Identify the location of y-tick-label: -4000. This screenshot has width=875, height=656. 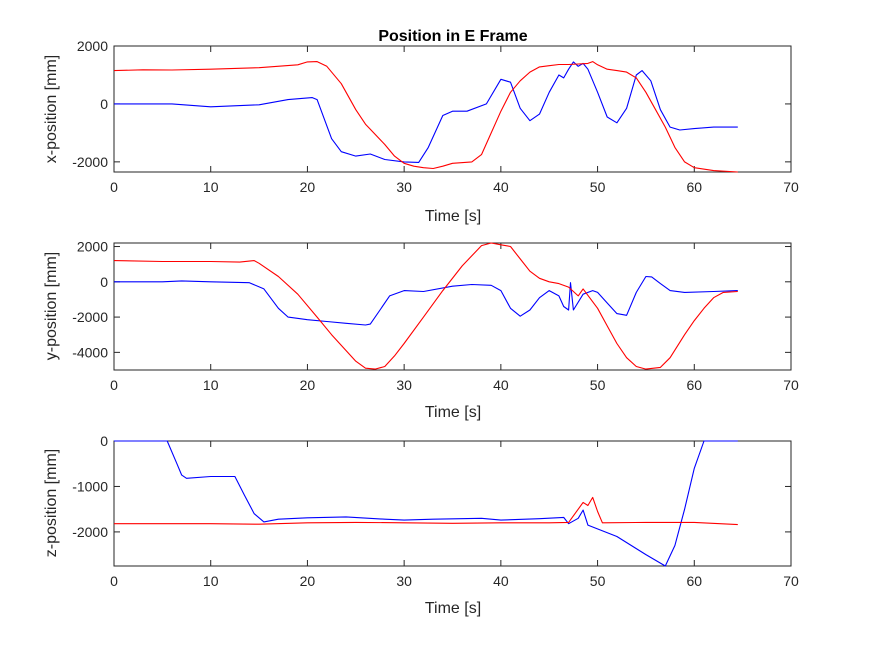
(90, 352).